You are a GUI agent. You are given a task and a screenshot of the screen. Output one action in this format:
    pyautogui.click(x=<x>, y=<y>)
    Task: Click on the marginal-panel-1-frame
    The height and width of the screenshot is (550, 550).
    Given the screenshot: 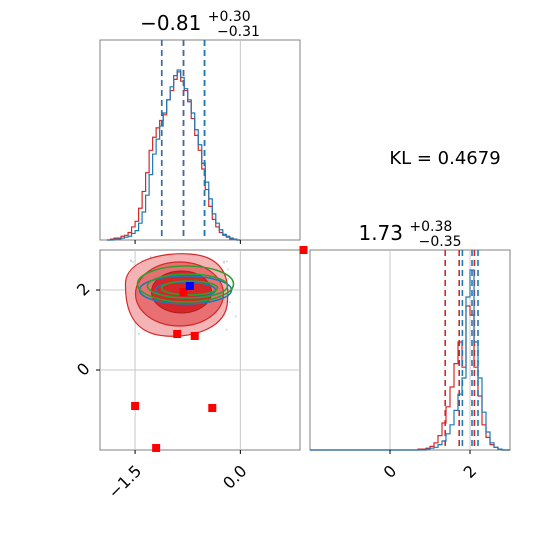 What is the action you would take?
    pyautogui.click(x=200, y=140)
    